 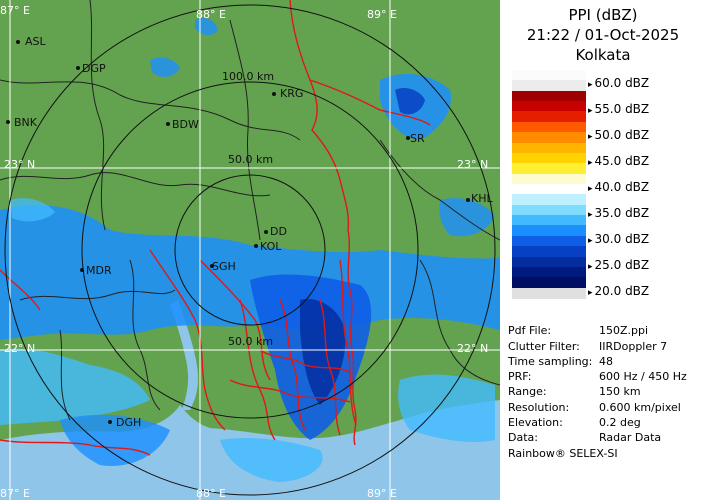 I want to click on scale-label-30: 30.0 dBZ, so click(x=619, y=239).